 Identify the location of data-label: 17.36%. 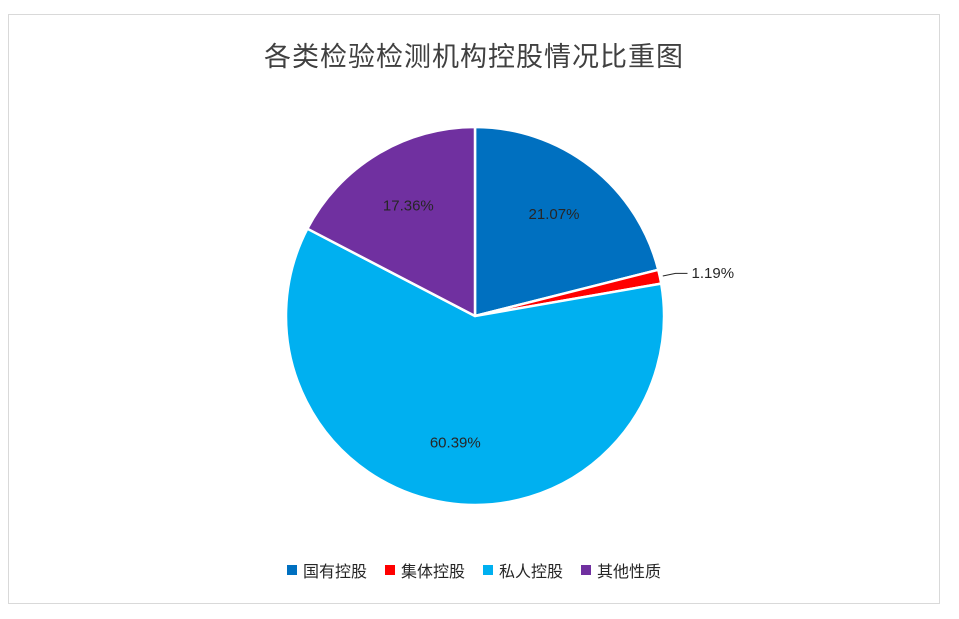
(408, 206).